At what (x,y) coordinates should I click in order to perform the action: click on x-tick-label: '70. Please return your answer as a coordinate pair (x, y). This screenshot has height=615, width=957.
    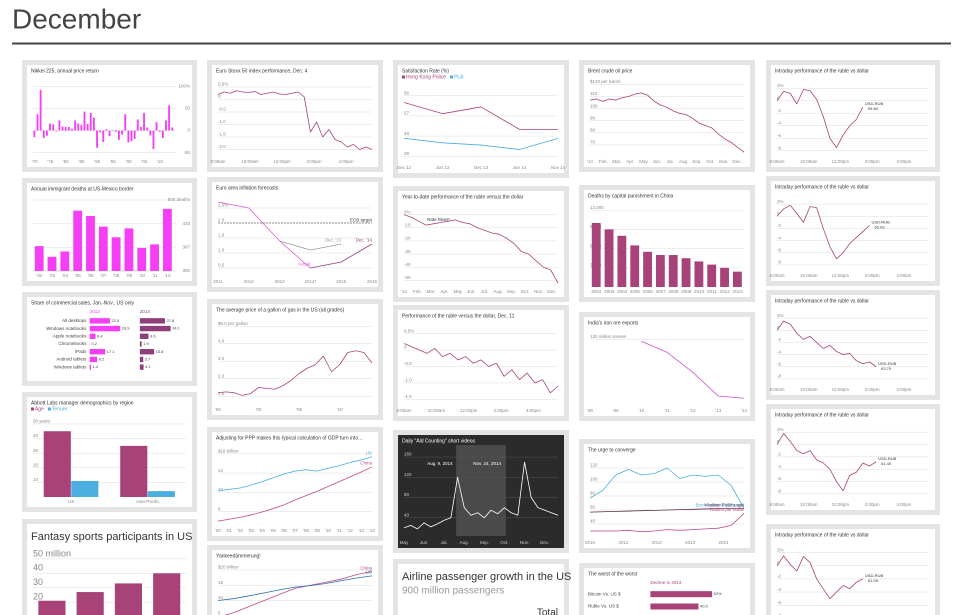
    Looking at the image, I should click on (35, 161).